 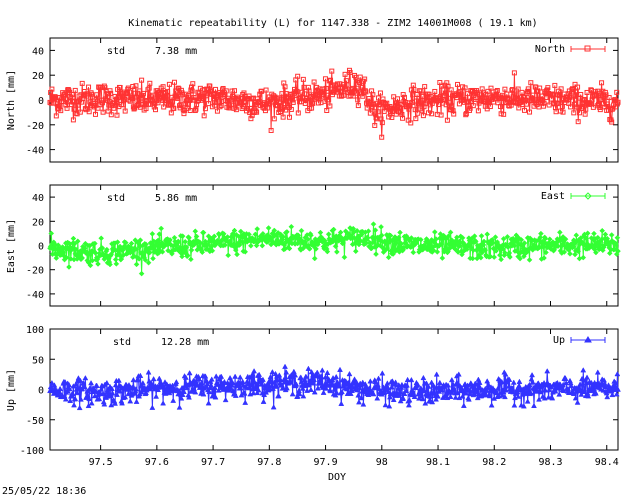 What do you see at coordinates (326, 462) in the screenshot?
I see `x-tick-label: 97.9` at bounding box center [326, 462].